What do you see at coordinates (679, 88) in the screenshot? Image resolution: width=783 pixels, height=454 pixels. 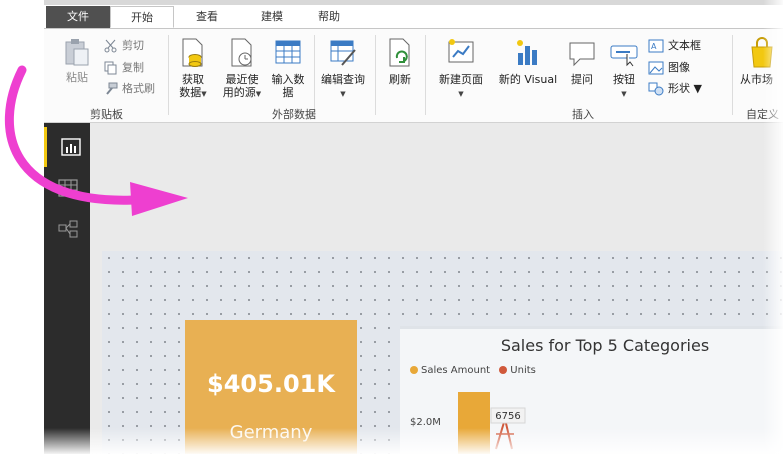 I see `shapes-label: 形状` at bounding box center [679, 88].